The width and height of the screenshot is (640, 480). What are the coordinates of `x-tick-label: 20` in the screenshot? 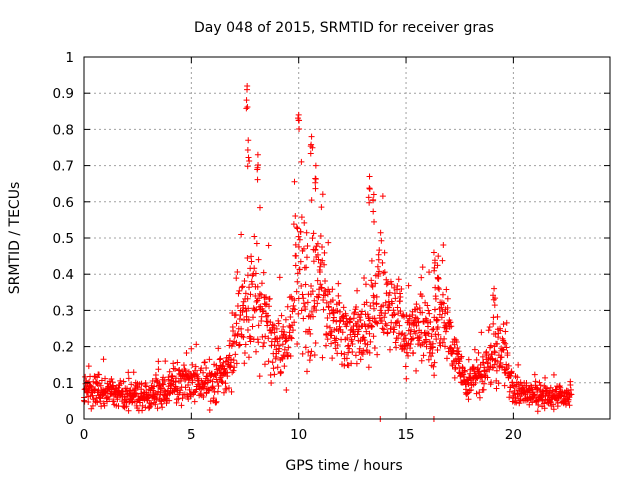 It's located at (513, 435).